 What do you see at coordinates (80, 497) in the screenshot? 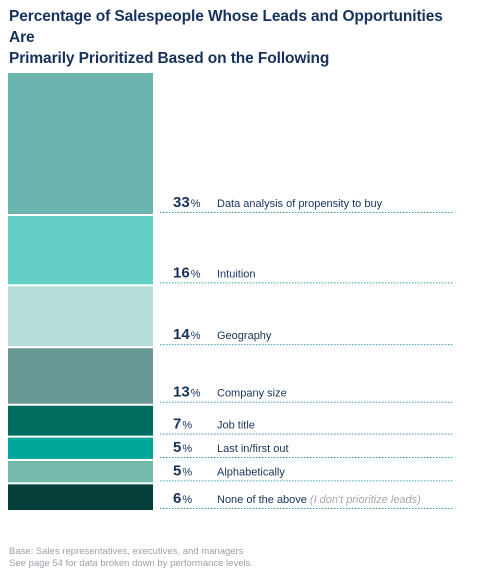
I see `bar-segment-none-of-the-above` at bounding box center [80, 497].